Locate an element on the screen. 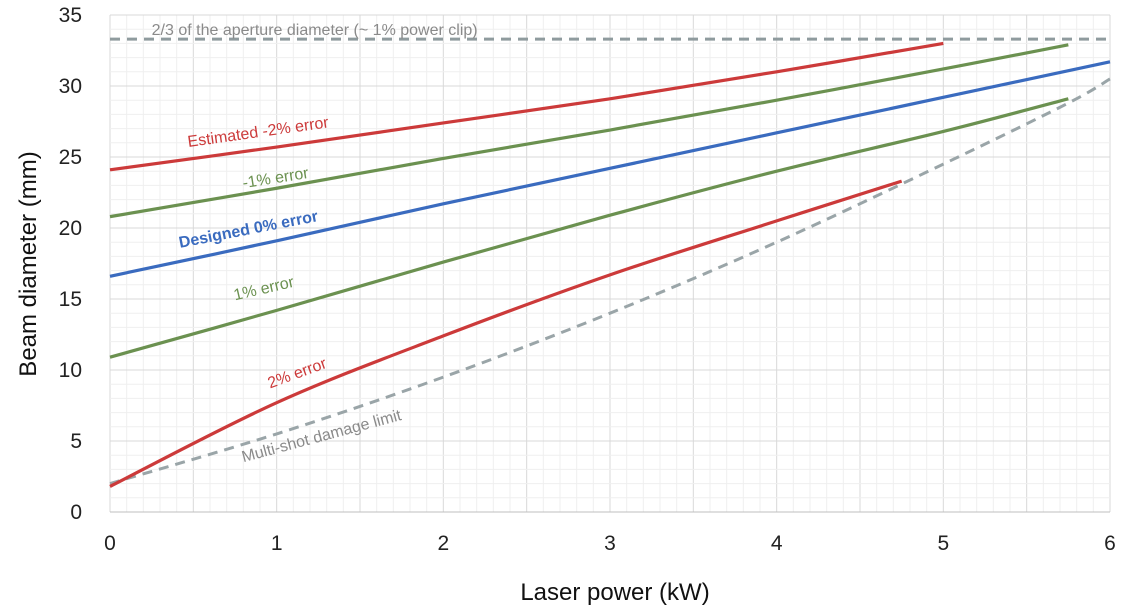 The image size is (1123, 609). x-tick-label: 2 is located at coordinates (443, 543).